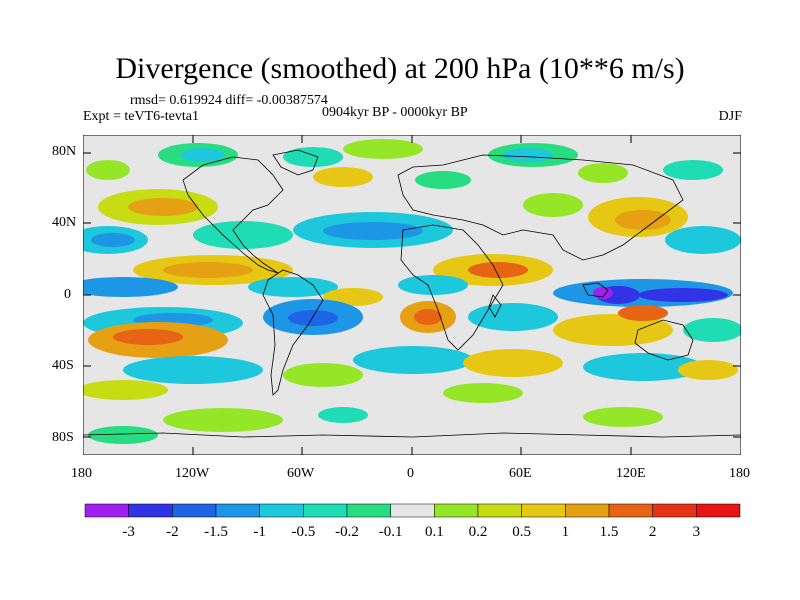  Describe the element at coordinates (63, 437) in the screenshot. I see `lat-tick-label: 80S` at that location.